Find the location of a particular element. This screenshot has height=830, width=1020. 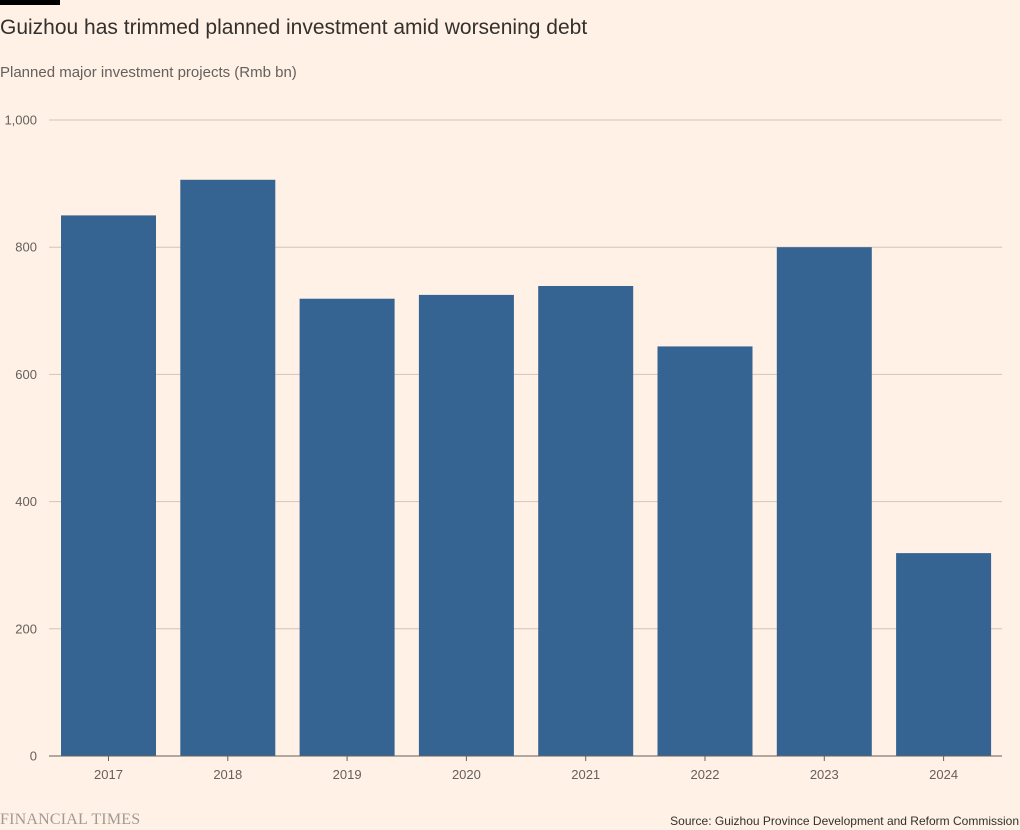

y-tick-label: 400 is located at coordinates (26, 501).